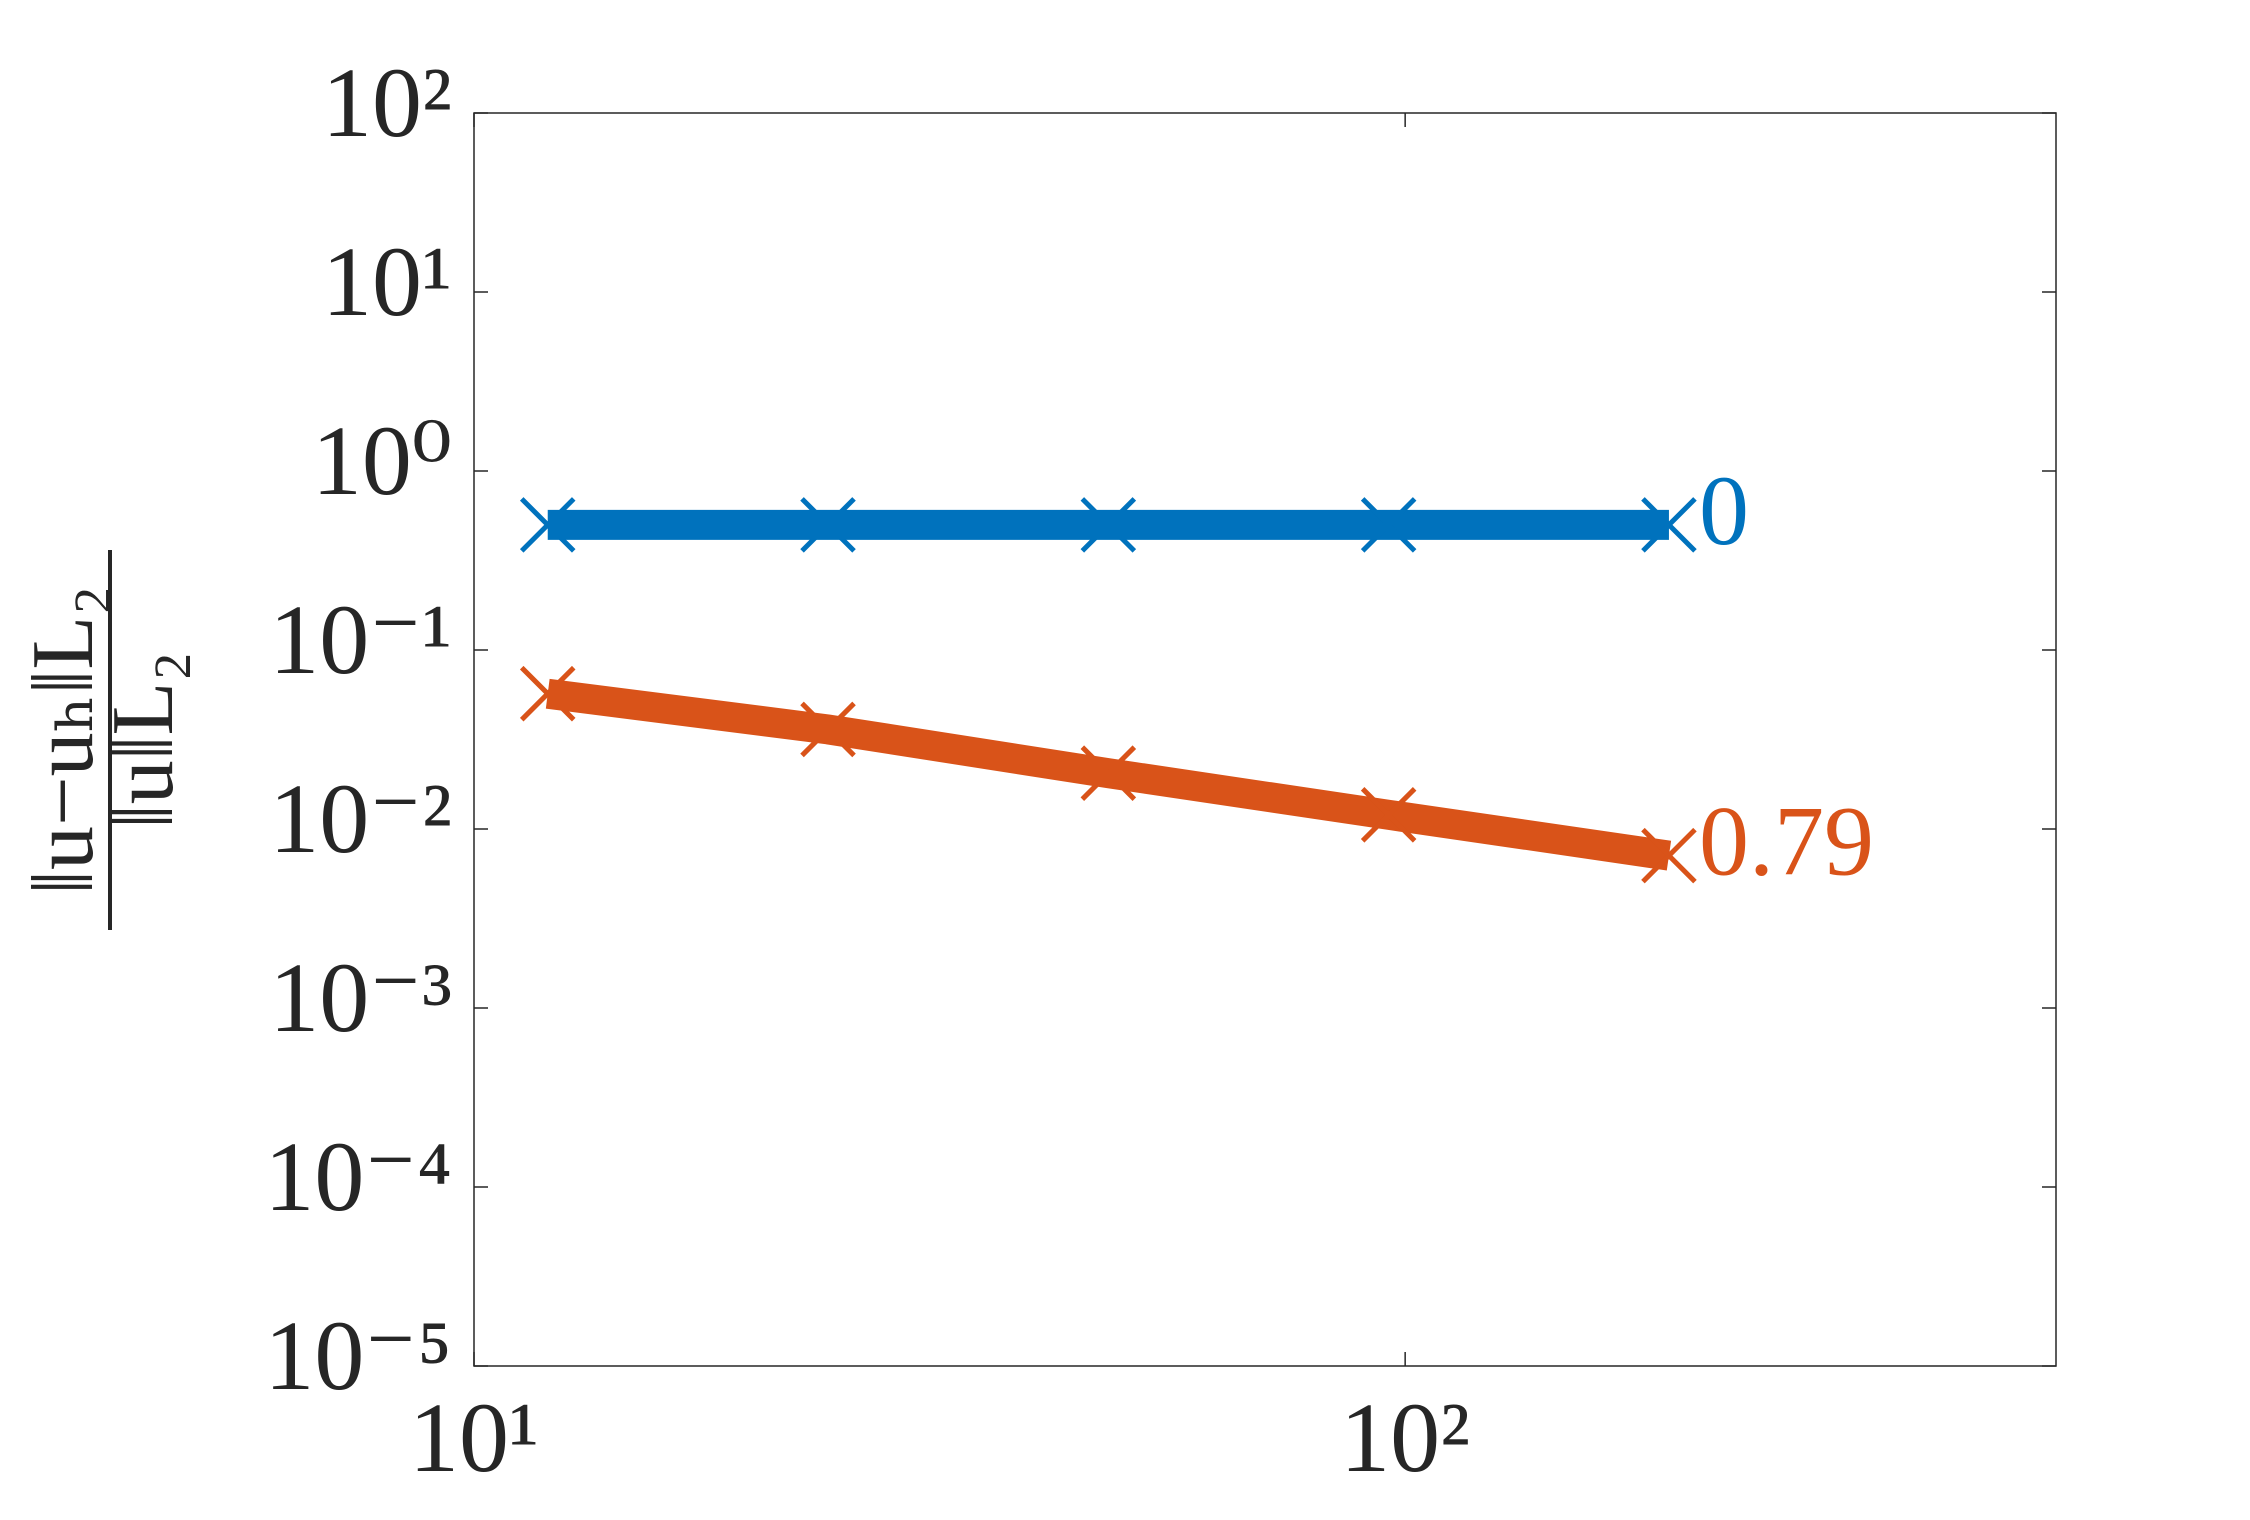 The height and width of the screenshot is (1520, 2250). I want to click on x-tick-label: 10¹, so click(474, 1437).